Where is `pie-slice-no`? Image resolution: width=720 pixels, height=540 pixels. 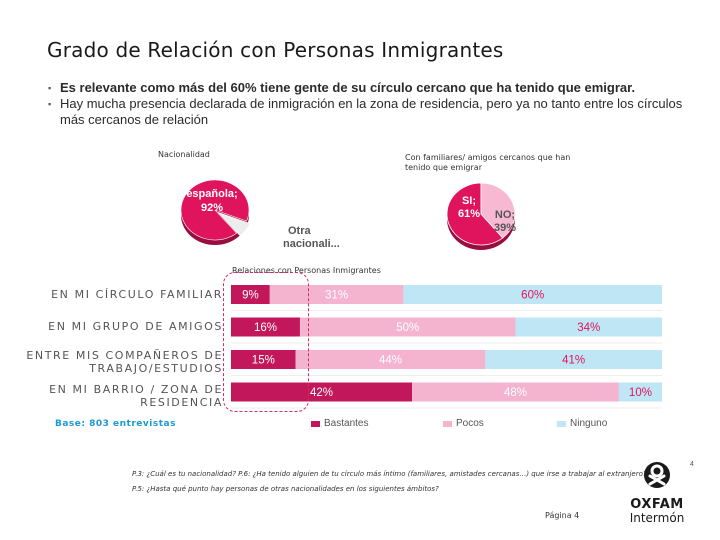 pie-slice-no is located at coordinates (498, 210).